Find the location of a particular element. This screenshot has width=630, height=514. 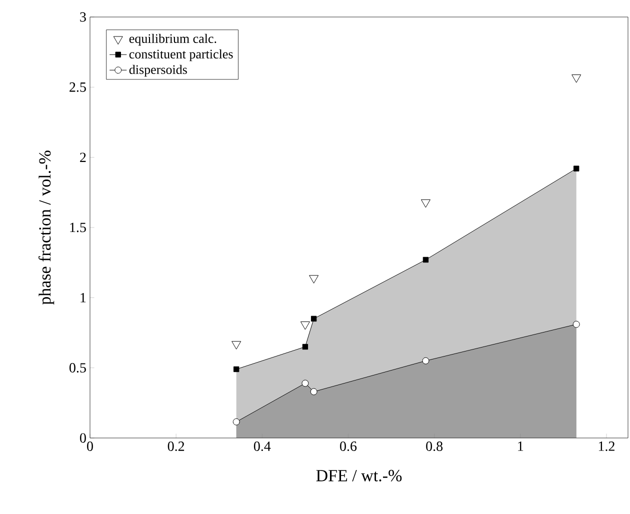

x-tick-label: 1.2 is located at coordinates (606, 446).